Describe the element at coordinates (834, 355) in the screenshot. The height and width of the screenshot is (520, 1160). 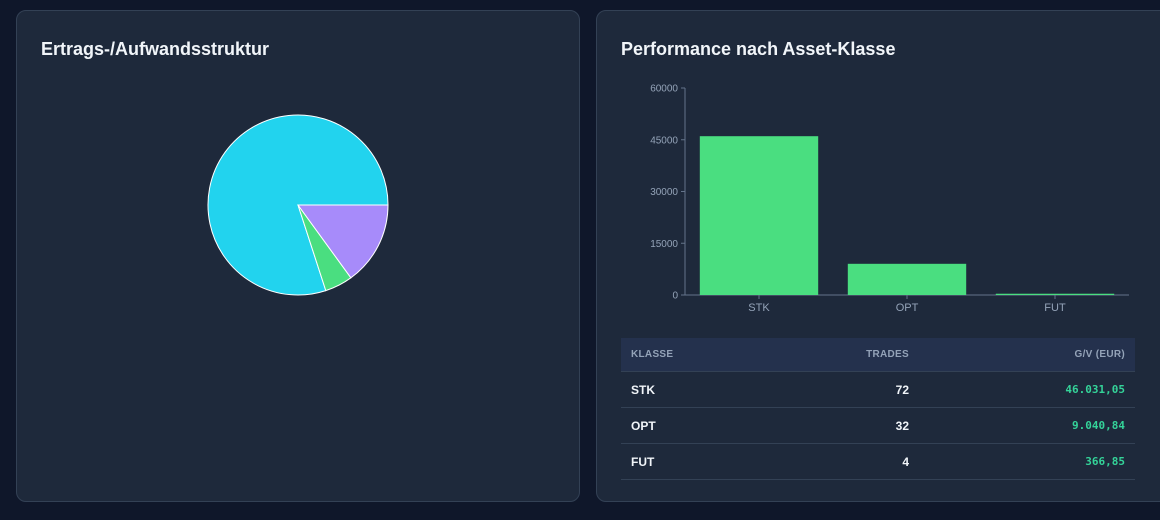
I see `header-trades: TRADES` at that location.